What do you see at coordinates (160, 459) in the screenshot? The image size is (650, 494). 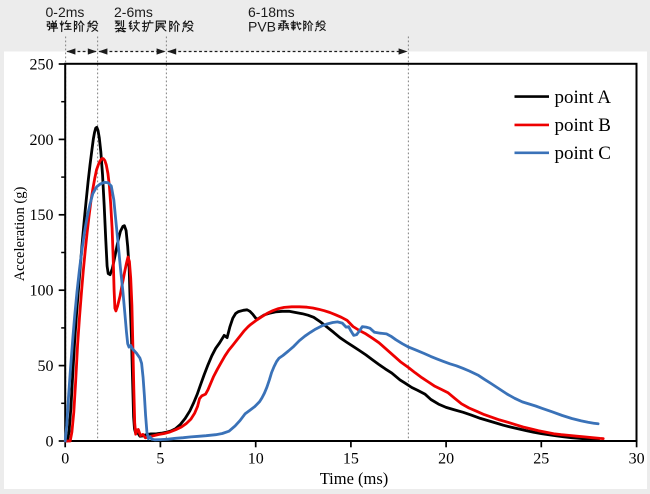 I see `svg-text: 5` at bounding box center [160, 459].